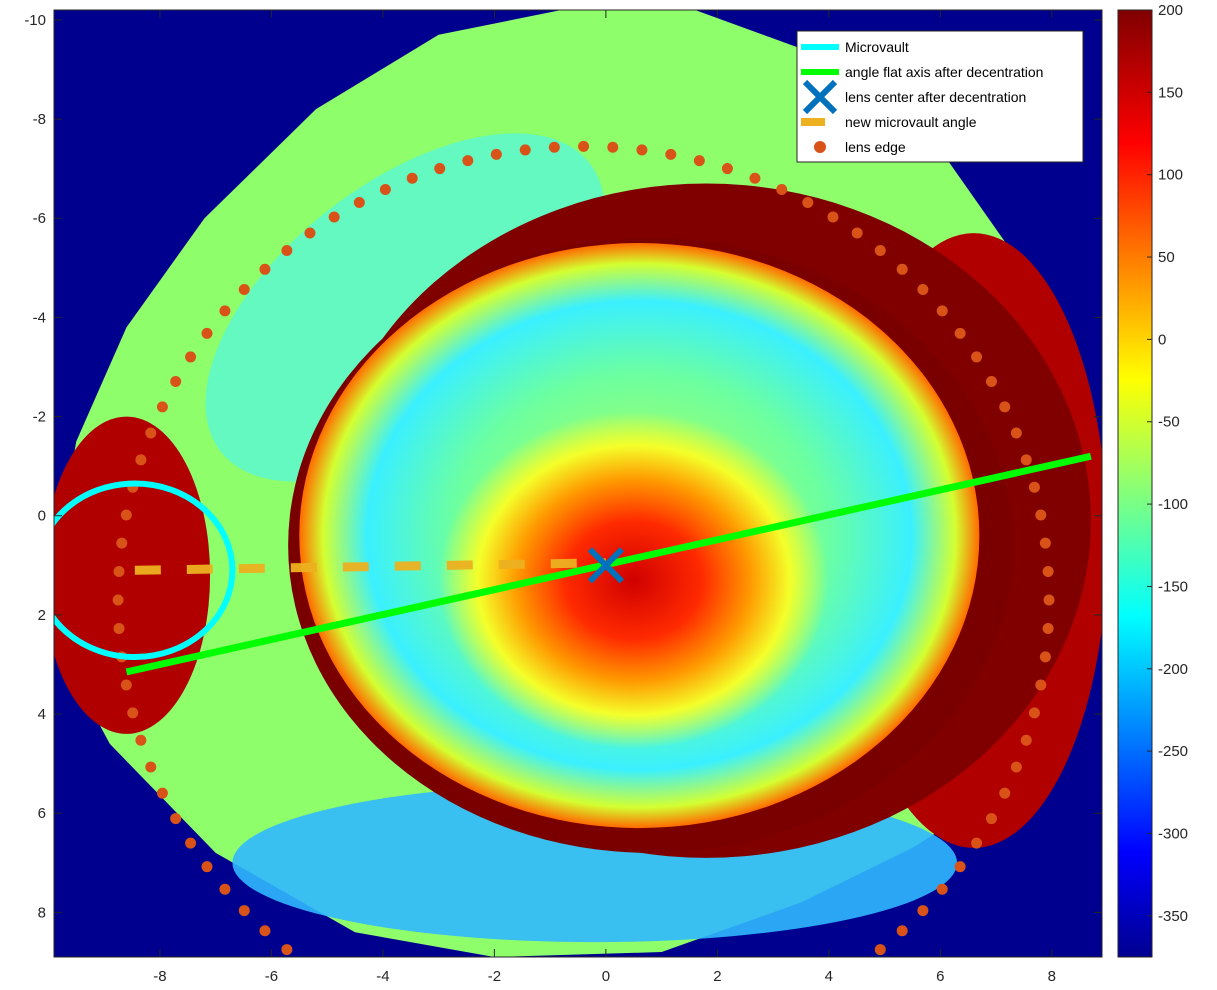 The width and height of the screenshot is (1217, 990). I want to click on surface-center-peak, so click(633, 580).